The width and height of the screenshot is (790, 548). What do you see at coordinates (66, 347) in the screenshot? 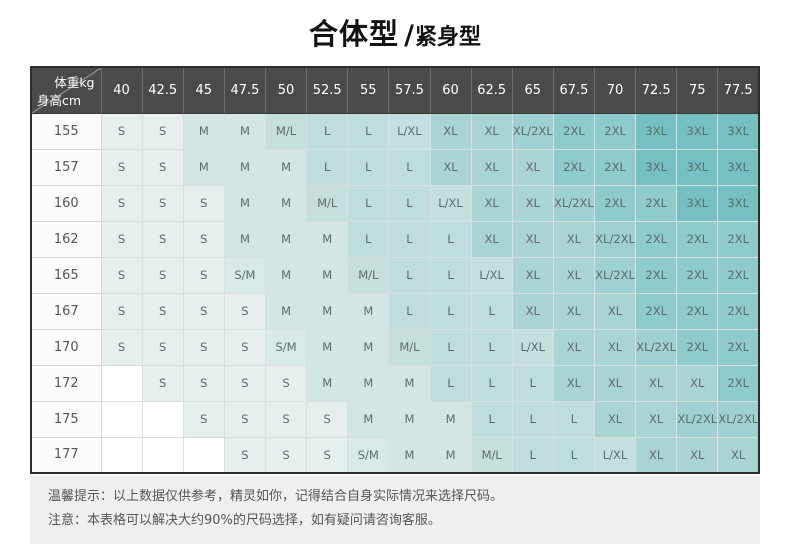
I see `height-cell: 170` at bounding box center [66, 347].